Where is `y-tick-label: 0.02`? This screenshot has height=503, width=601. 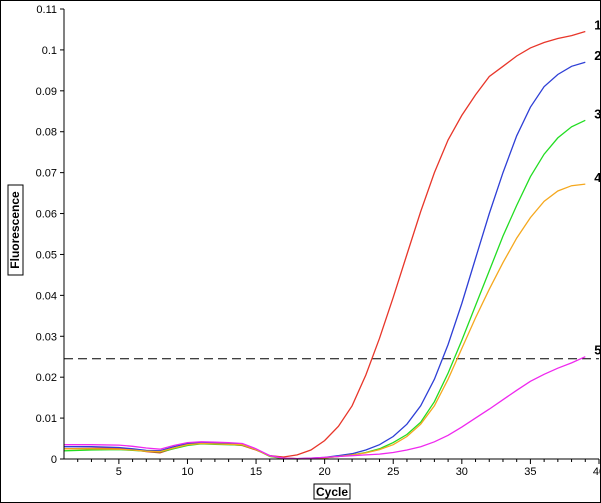 y-tick-label: 0.02 is located at coordinates (46, 378).